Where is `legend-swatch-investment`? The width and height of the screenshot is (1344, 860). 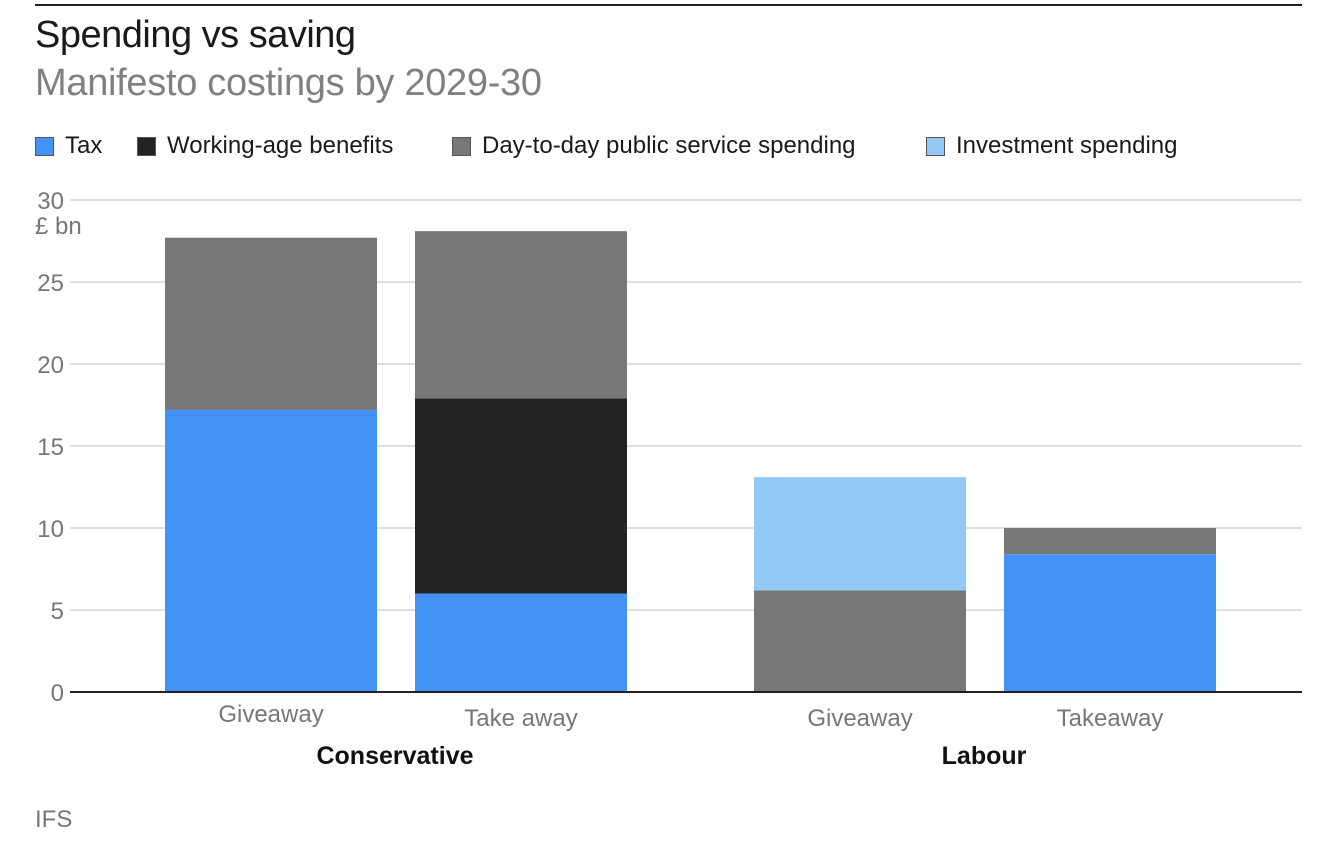 legend-swatch-investment is located at coordinates (935, 146).